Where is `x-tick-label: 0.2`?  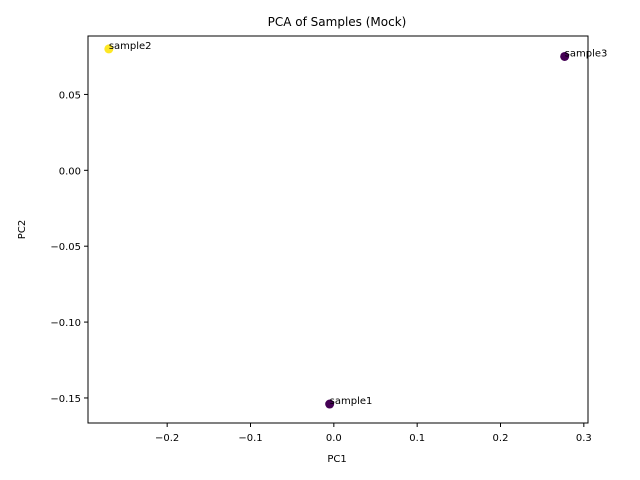 x-tick-label: 0.2 is located at coordinates (501, 438).